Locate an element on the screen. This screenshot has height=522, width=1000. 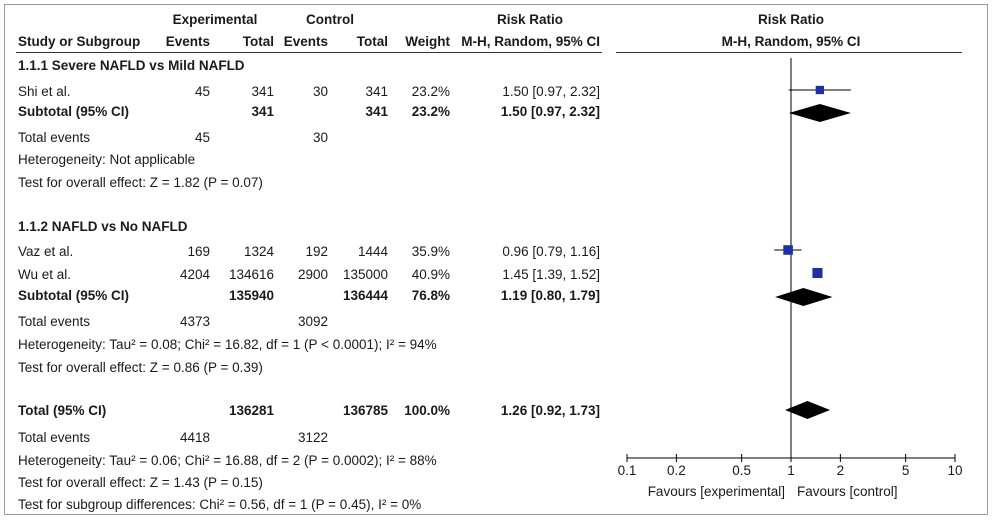
favours-control-label: Favours [control] is located at coordinates (847, 491).